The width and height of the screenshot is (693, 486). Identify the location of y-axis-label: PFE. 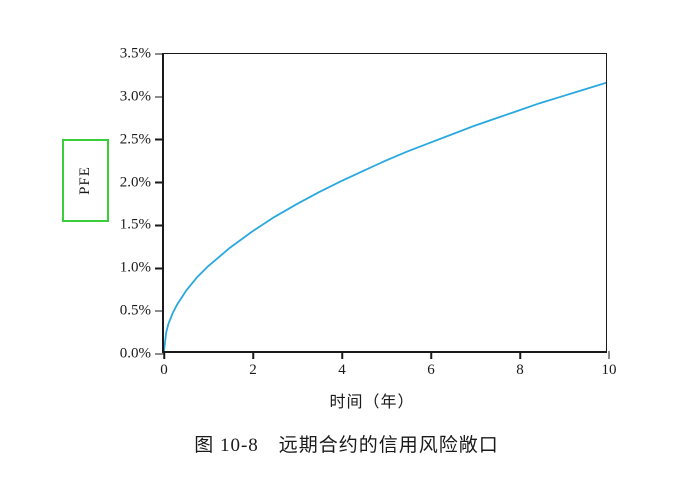
(84, 180).